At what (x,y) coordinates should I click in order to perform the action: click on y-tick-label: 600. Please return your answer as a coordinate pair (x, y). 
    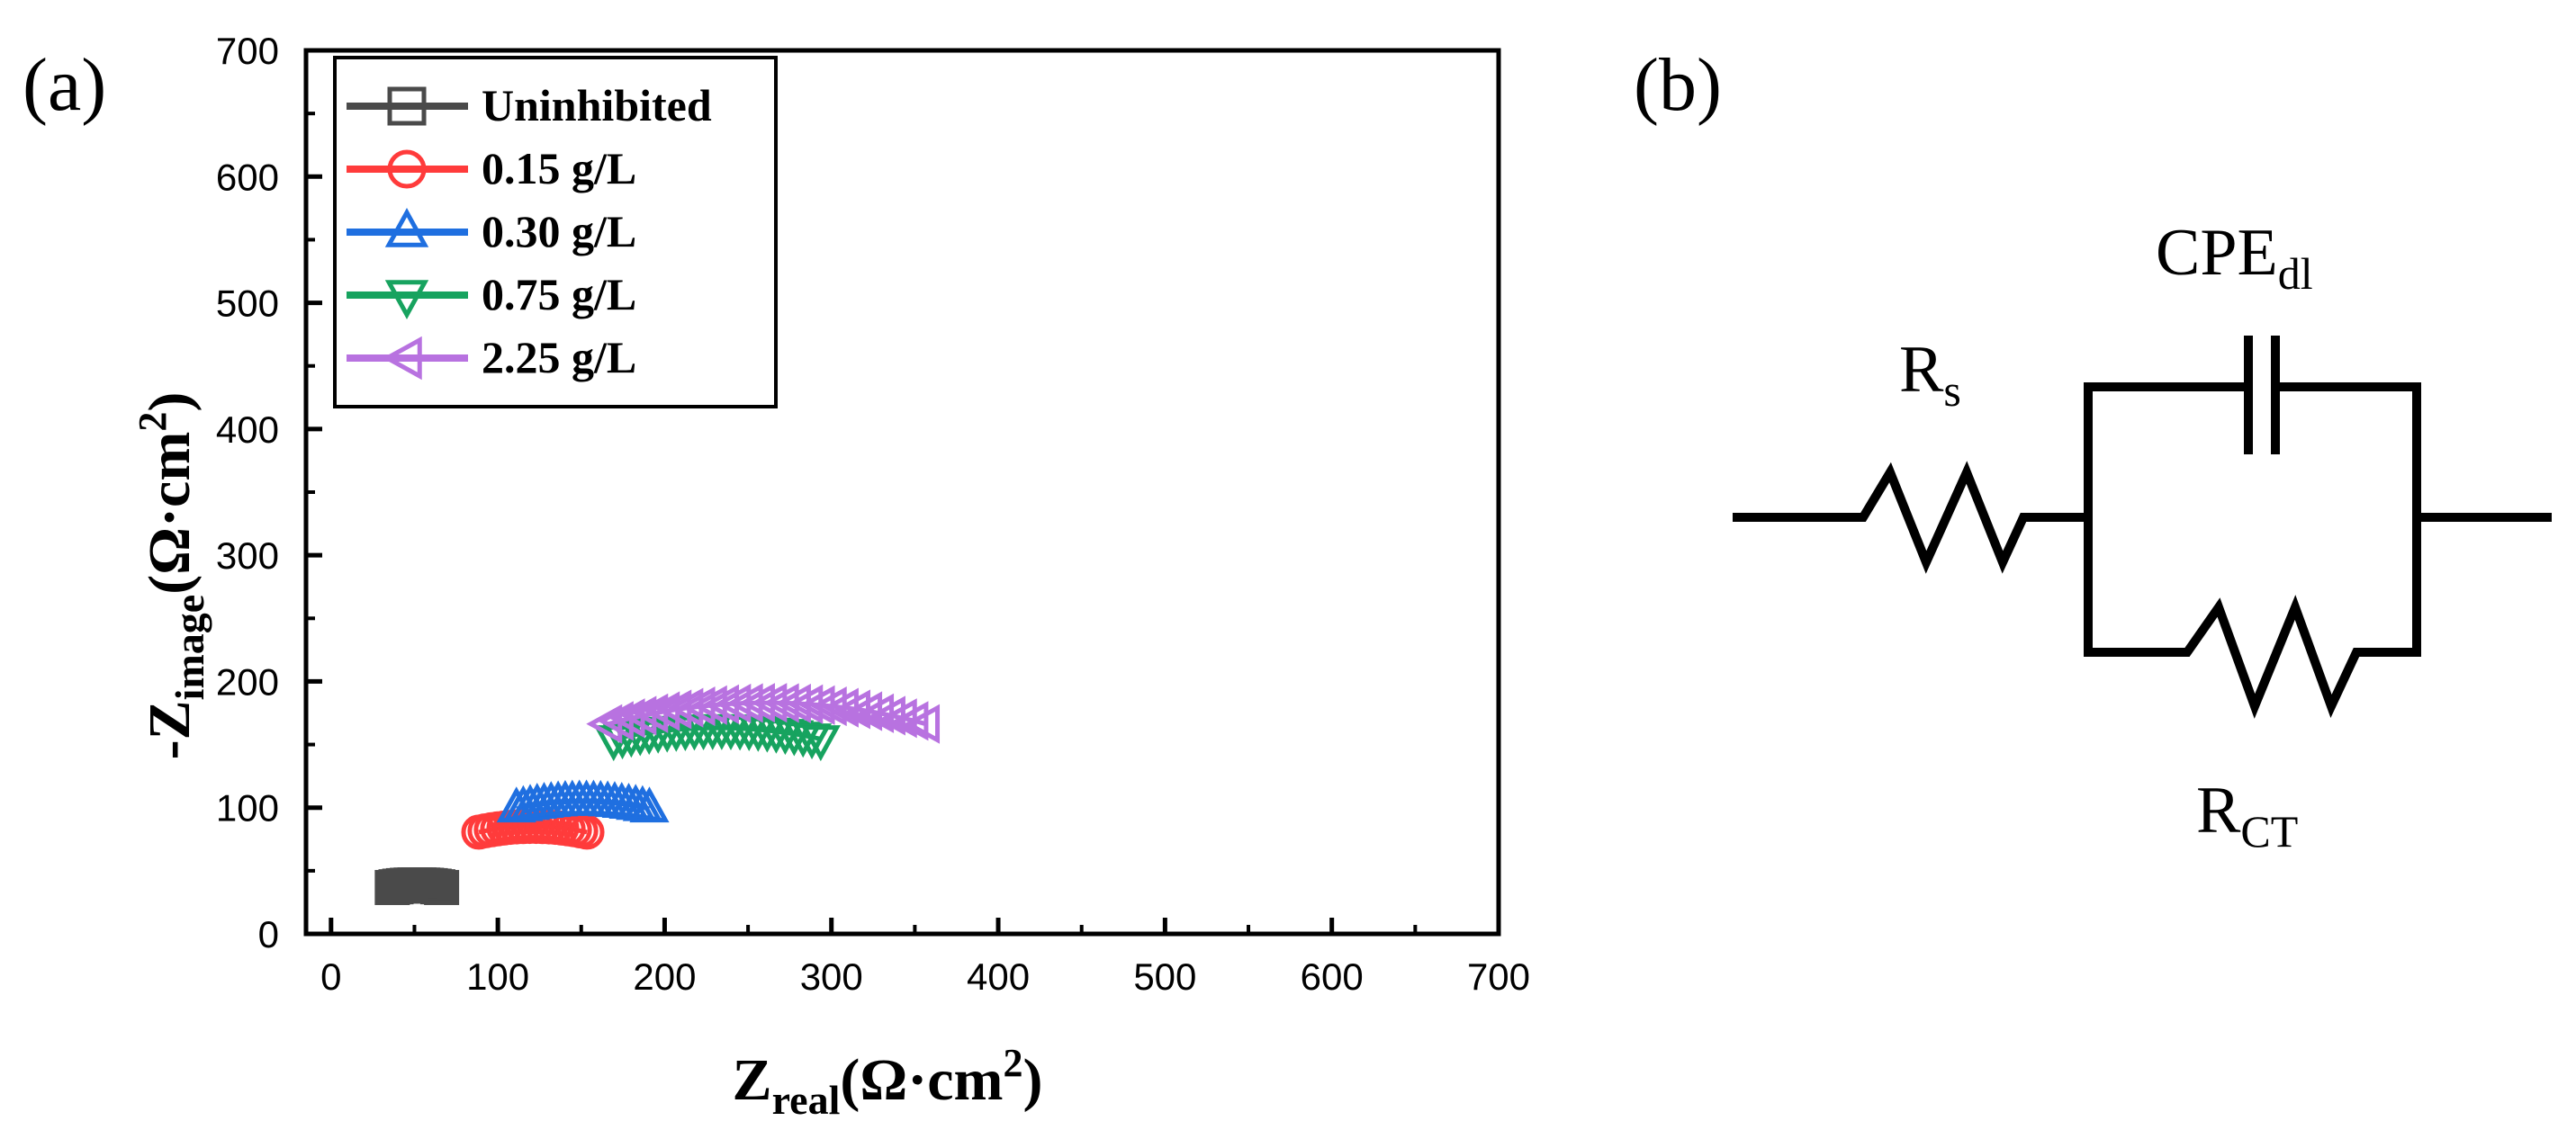
    Looking at the image, I should click on (247, 177).